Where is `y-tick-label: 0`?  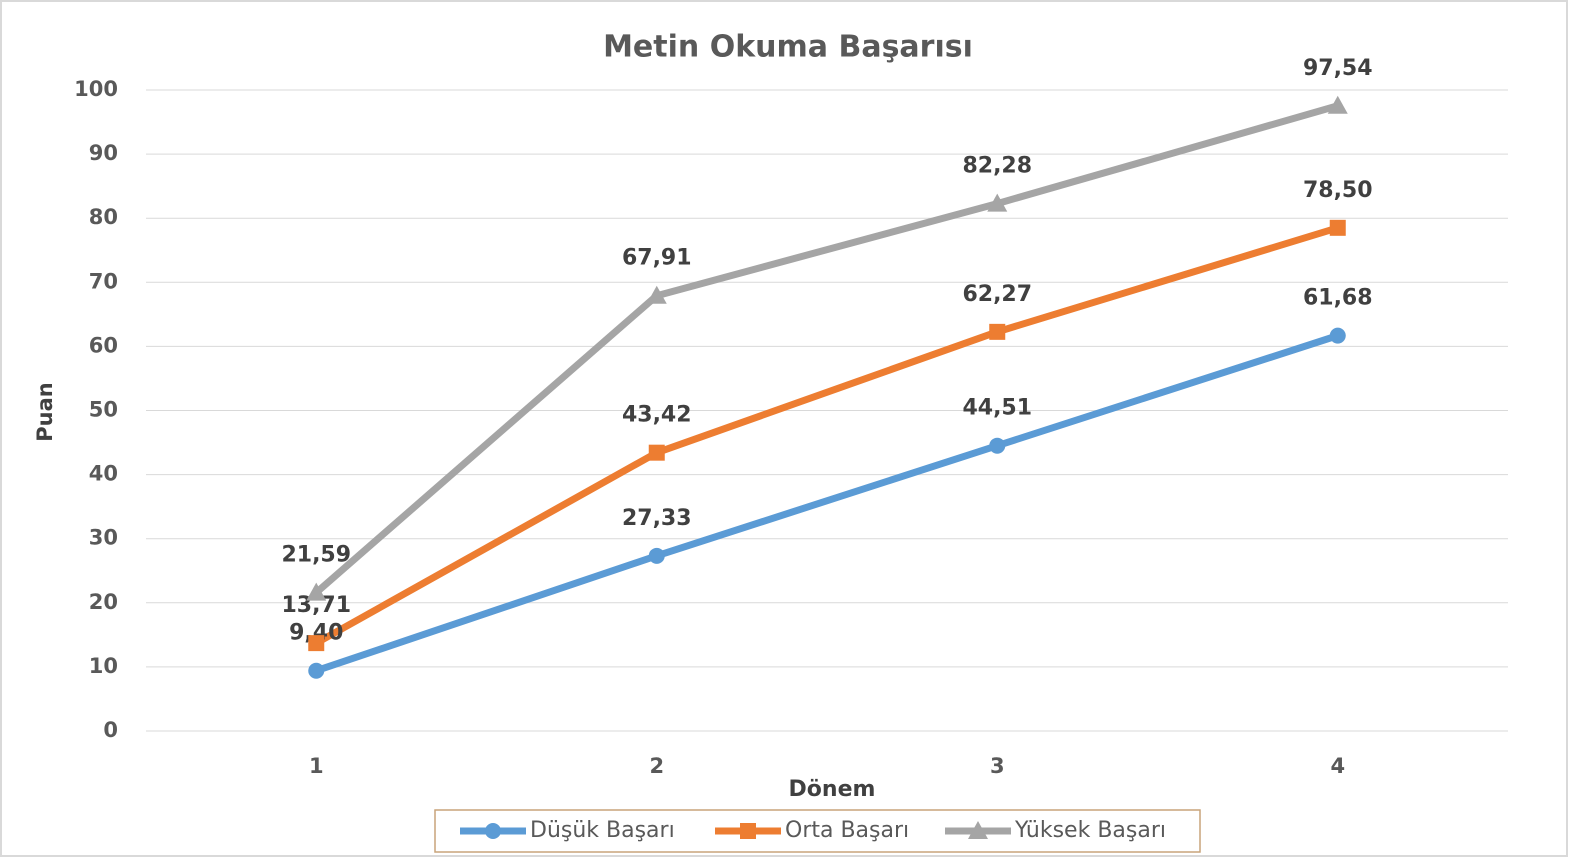 y-tick-label: 0 is located at coordinates (110, 730).